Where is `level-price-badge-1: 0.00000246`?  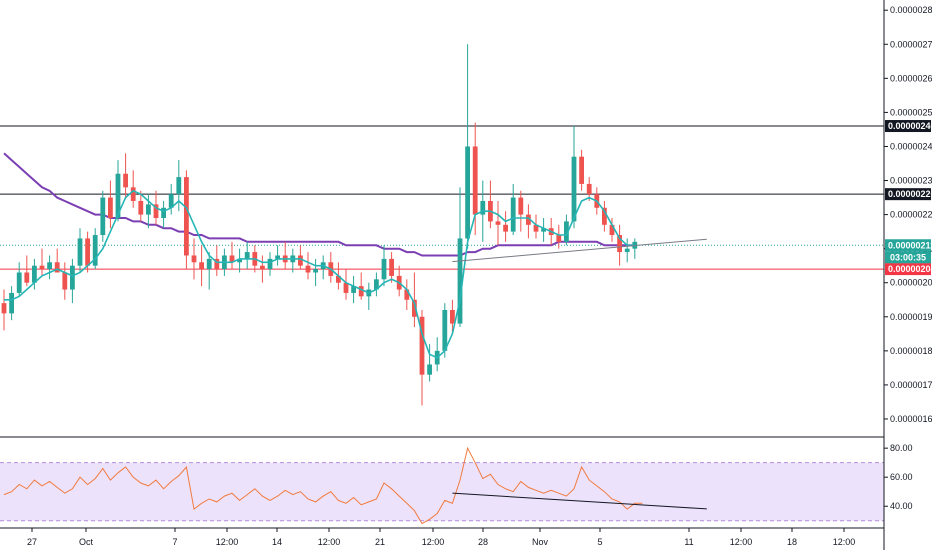
level-price-badge-1: 0.00000246 is located at coordinates (910, 126).